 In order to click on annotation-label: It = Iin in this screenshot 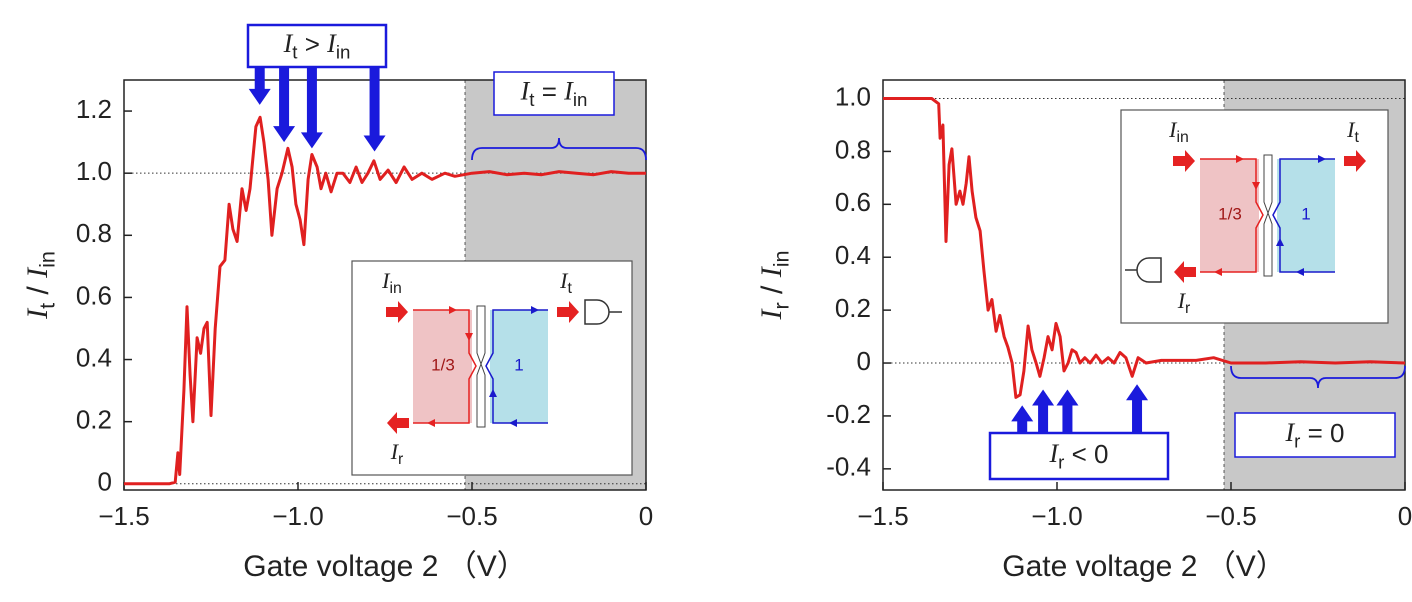, I will do `click(554, 92)`.